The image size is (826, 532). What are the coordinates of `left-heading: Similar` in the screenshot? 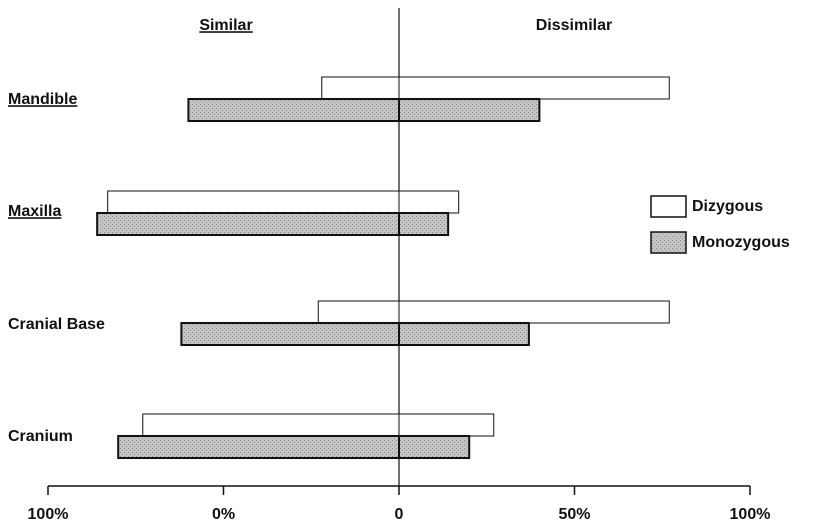 It's located at (225, 25).